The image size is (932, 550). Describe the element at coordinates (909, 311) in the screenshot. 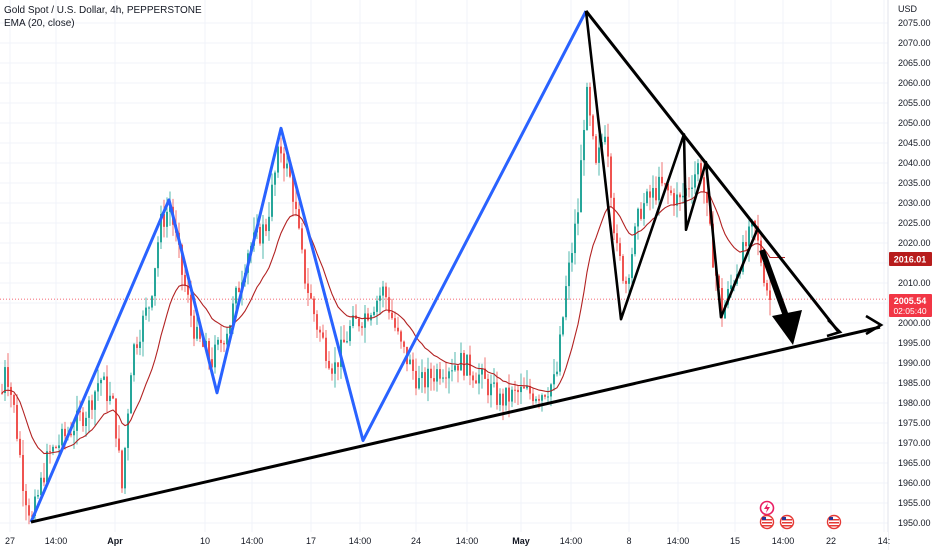

I see `svg-text: 02:05:40` at that location.